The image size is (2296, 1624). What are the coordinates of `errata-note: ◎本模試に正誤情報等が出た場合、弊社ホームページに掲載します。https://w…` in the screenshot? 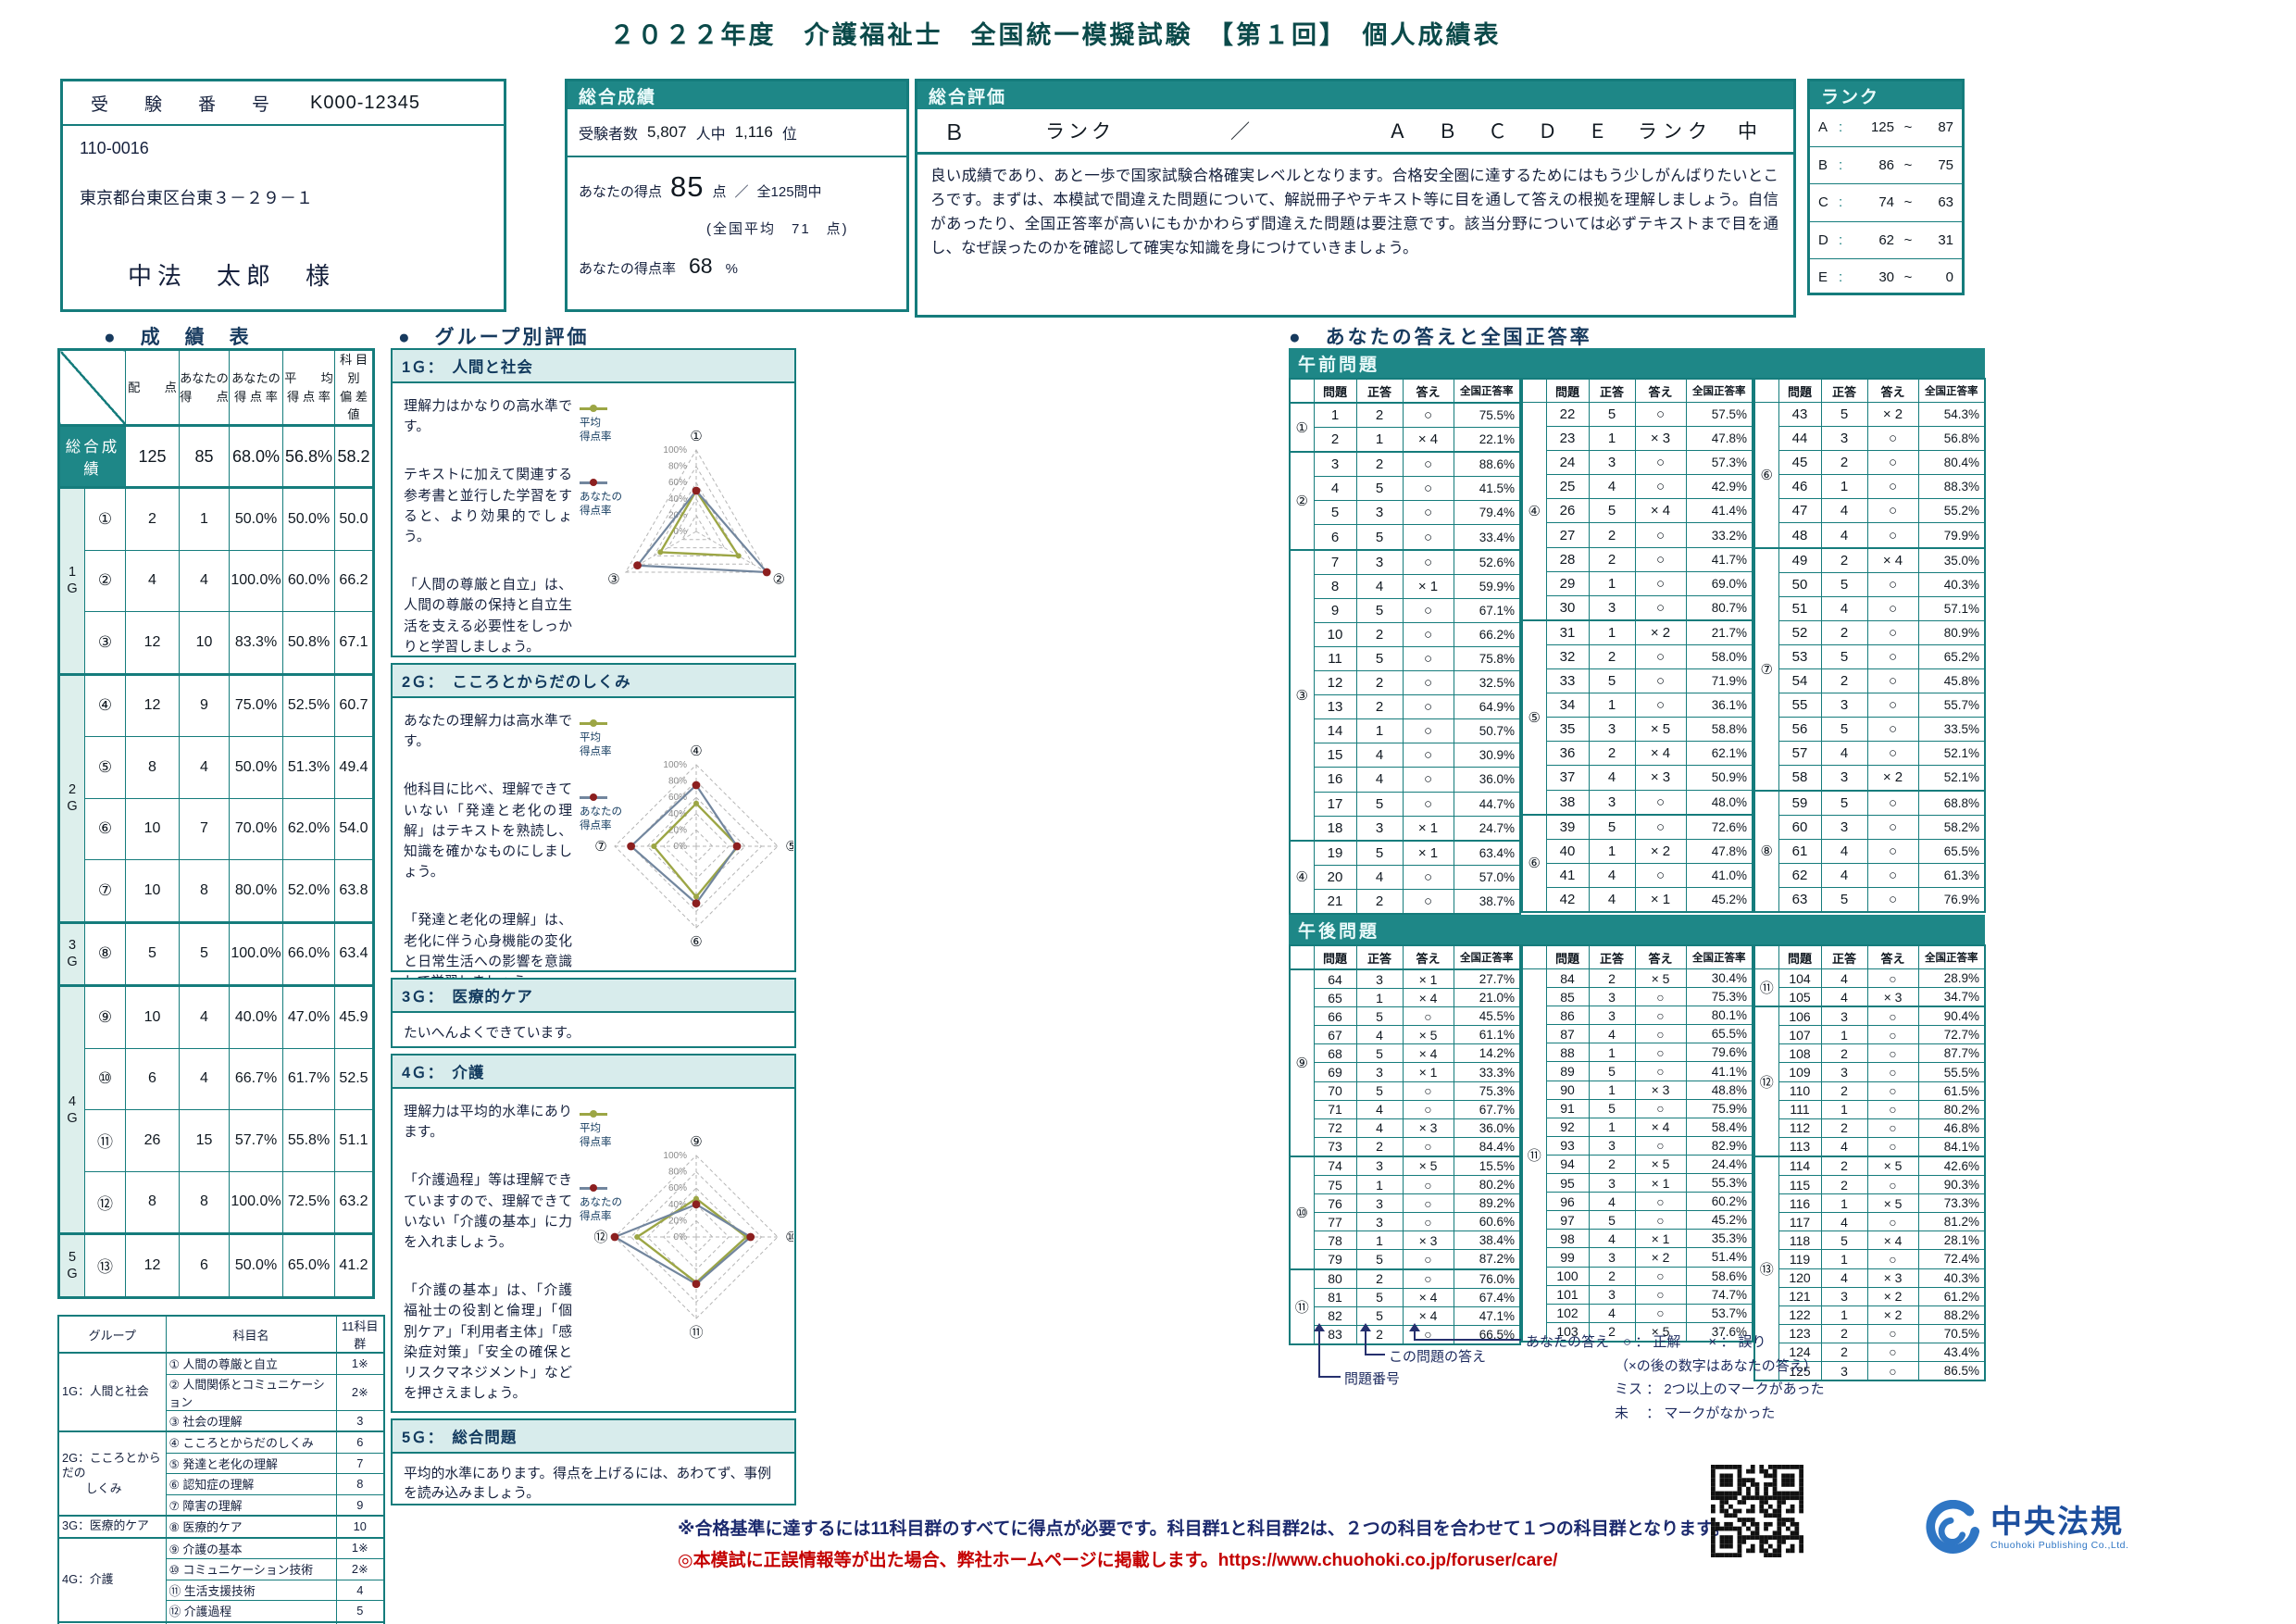 It's located at (1233, 1558).